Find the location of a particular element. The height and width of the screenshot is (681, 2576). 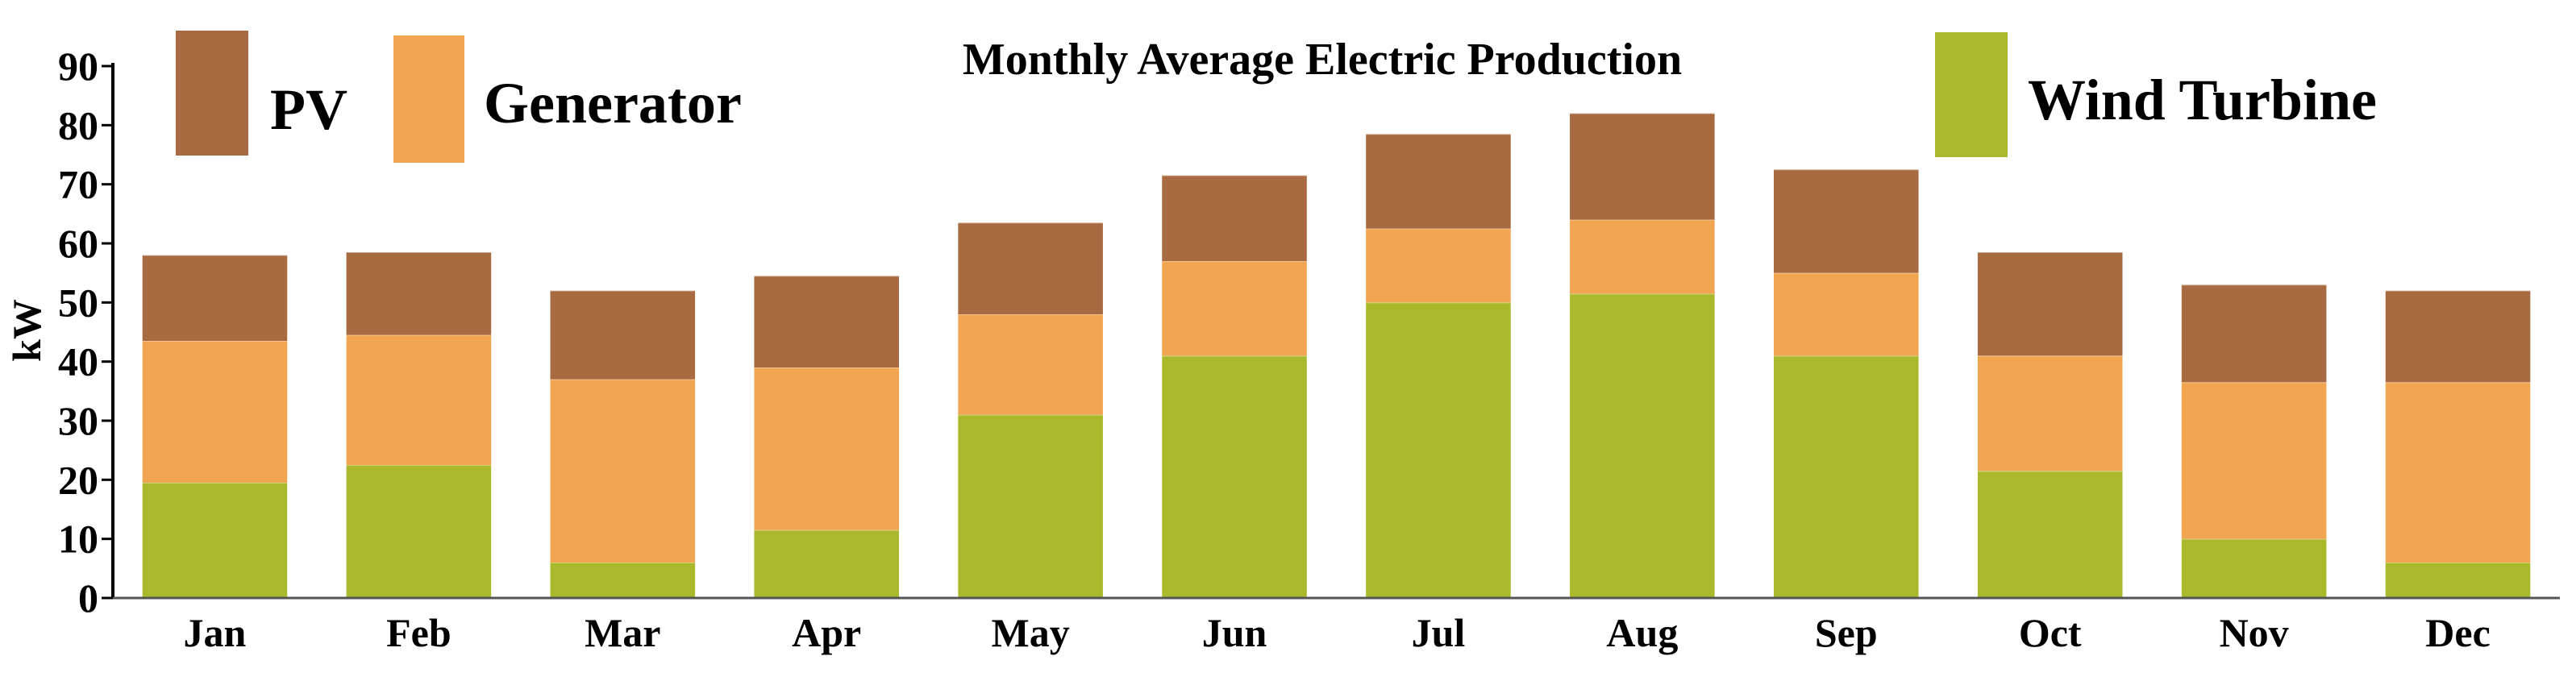

bar-wind-turbine-oct is located at coordinates (2050, 534).